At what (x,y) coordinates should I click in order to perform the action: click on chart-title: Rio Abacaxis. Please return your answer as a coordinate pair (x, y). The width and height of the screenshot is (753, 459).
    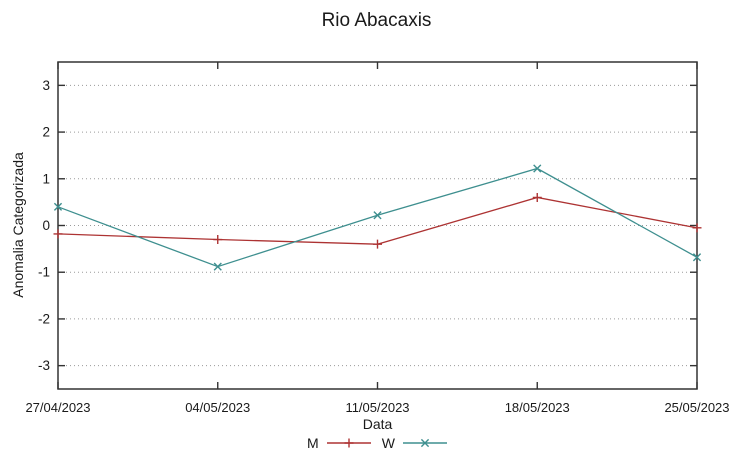
    Looking at the image, I should click on (376, 20).